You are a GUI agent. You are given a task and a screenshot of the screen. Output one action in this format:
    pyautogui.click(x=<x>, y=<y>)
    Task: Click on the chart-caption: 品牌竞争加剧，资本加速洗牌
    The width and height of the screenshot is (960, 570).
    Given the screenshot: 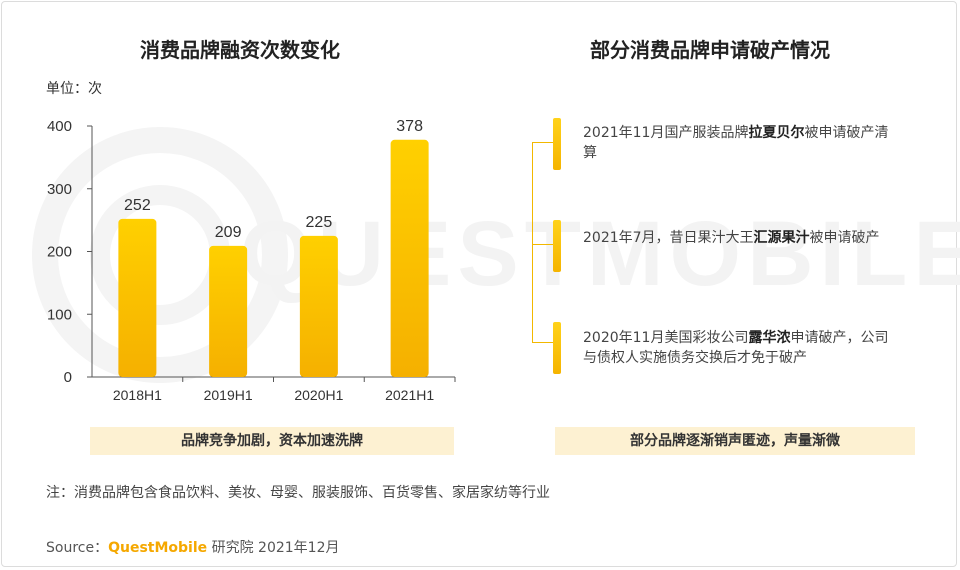 What is the action you would take?
    pyautogui.click(x=272, y=441)
    